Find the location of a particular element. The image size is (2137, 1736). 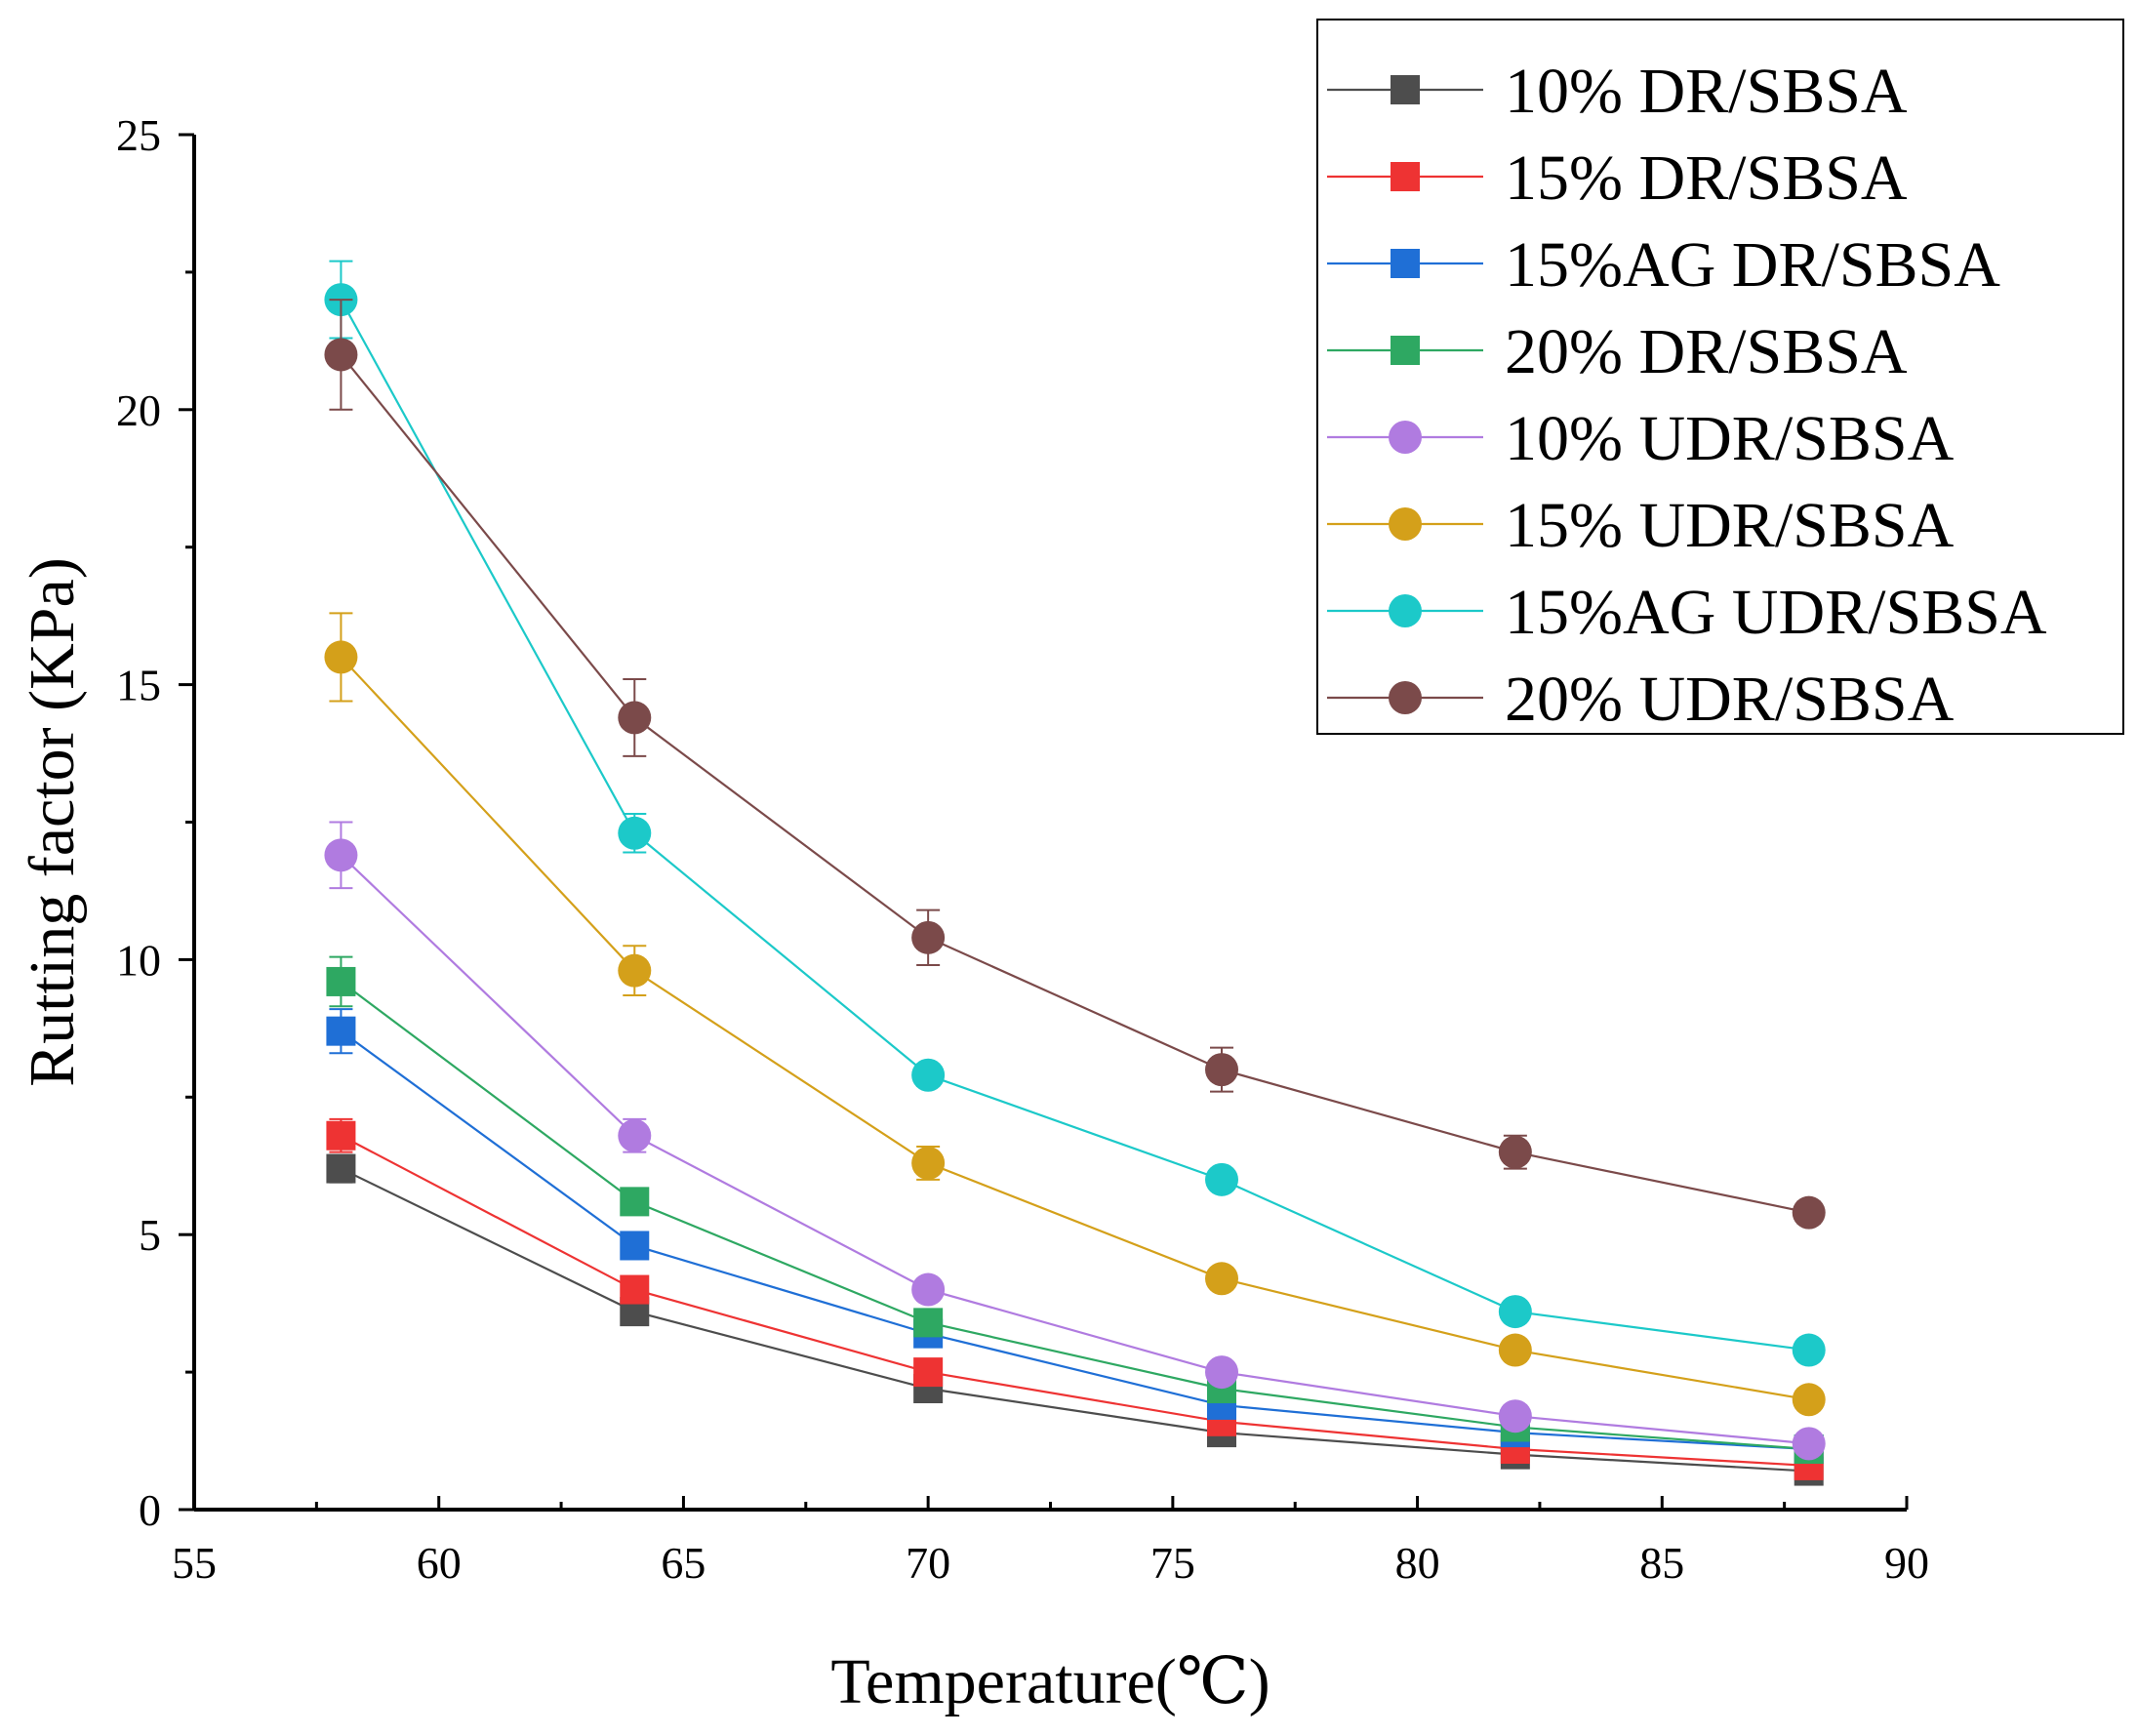

legend-label: 20% DR/SBSA is located at coordinates (1706, 351).